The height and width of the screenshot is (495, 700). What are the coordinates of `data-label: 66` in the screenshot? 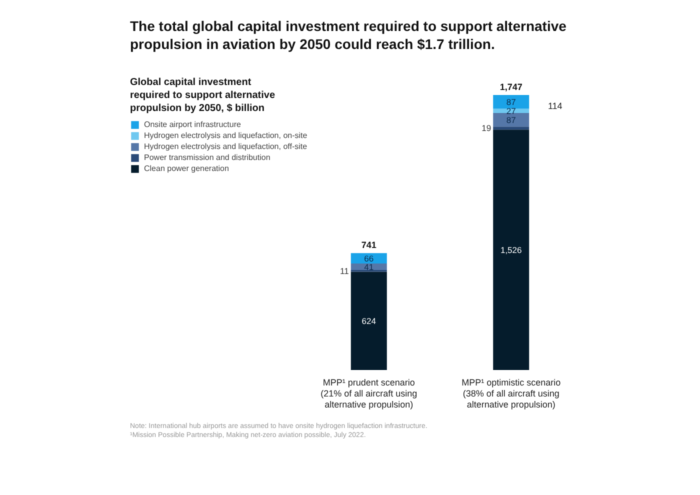 It's located at (369, 258).